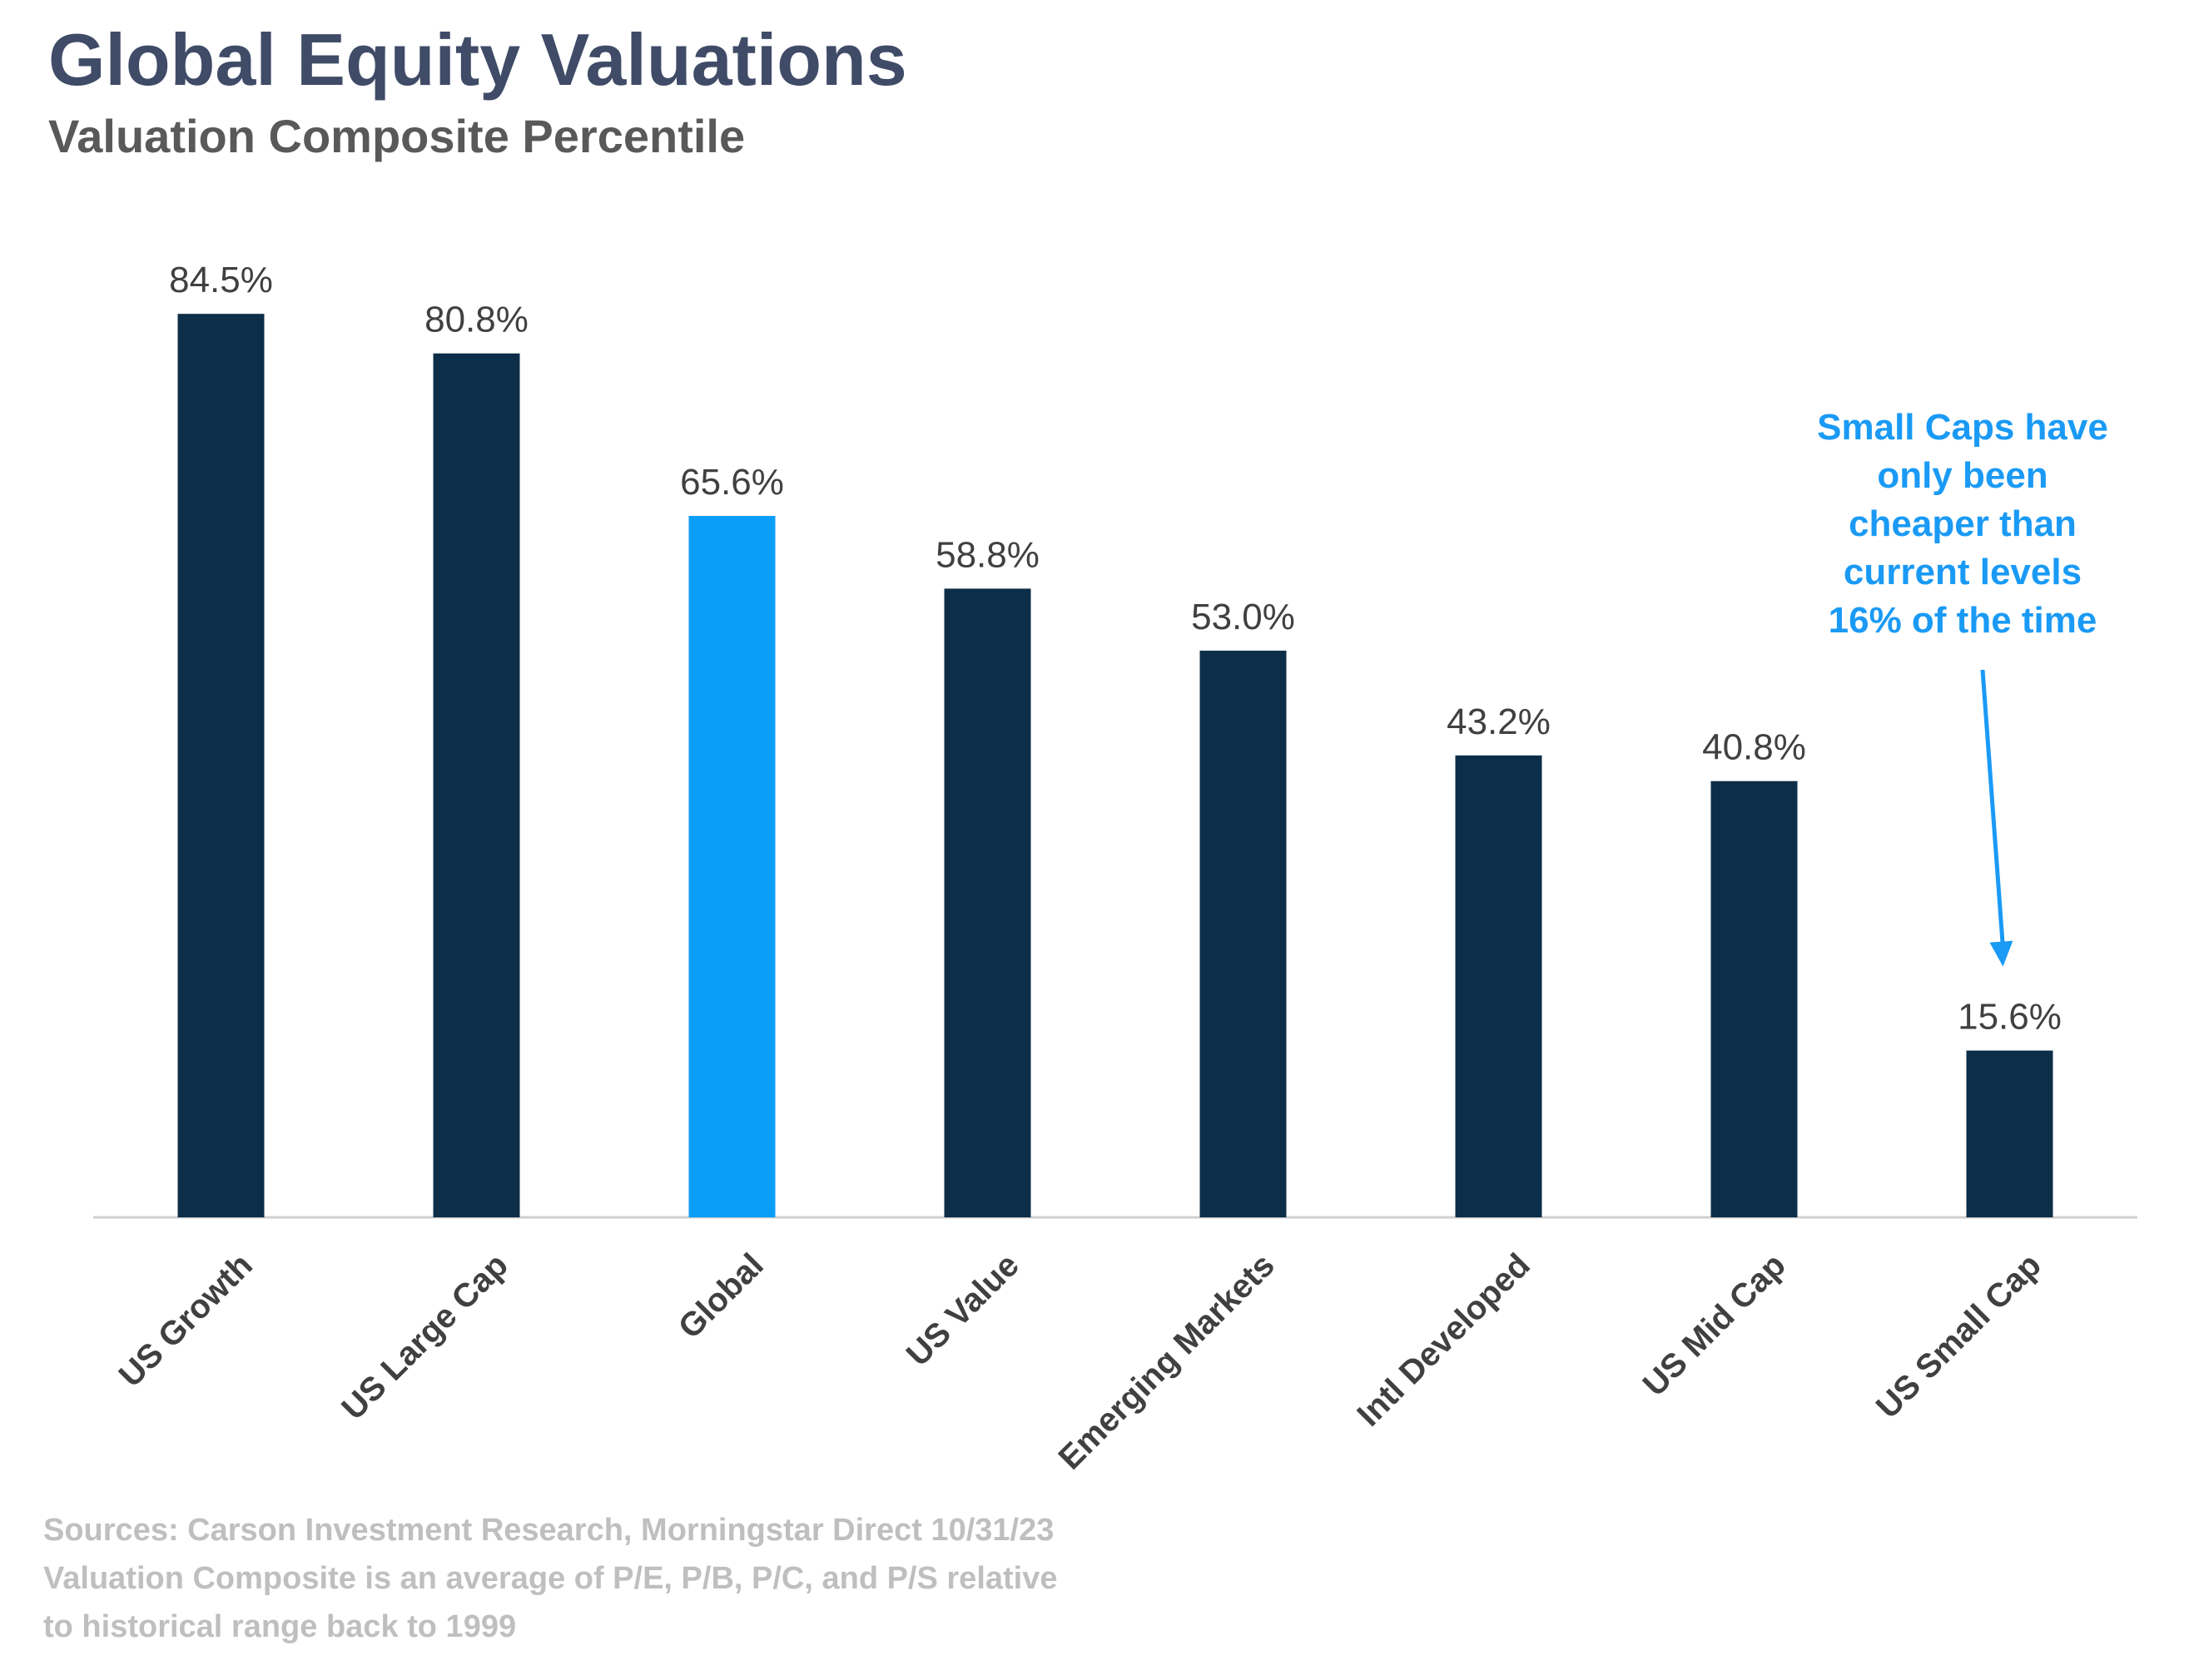 This screenshot has height=1680, width=2189. I want to click on annotation-arrow-head, so click(2001, 954).